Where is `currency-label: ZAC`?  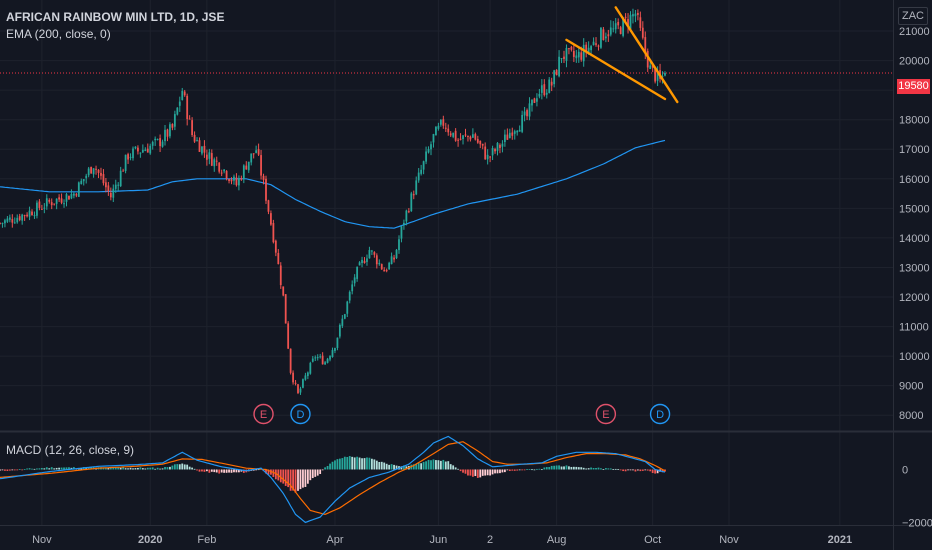
currency-label: ZAC is located at coordinates (913, 16).